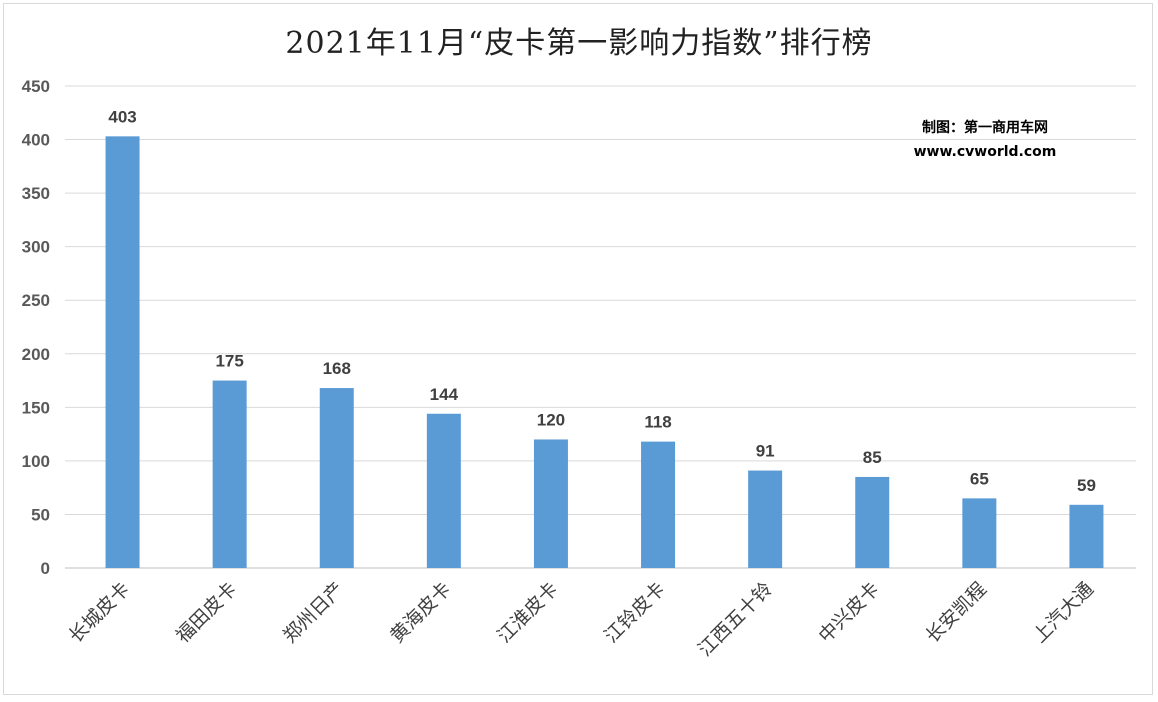 The height and width of the screenshot is (702, 1158). I want to click on x-tick-label: 上汽大通, so click(1063, 612).